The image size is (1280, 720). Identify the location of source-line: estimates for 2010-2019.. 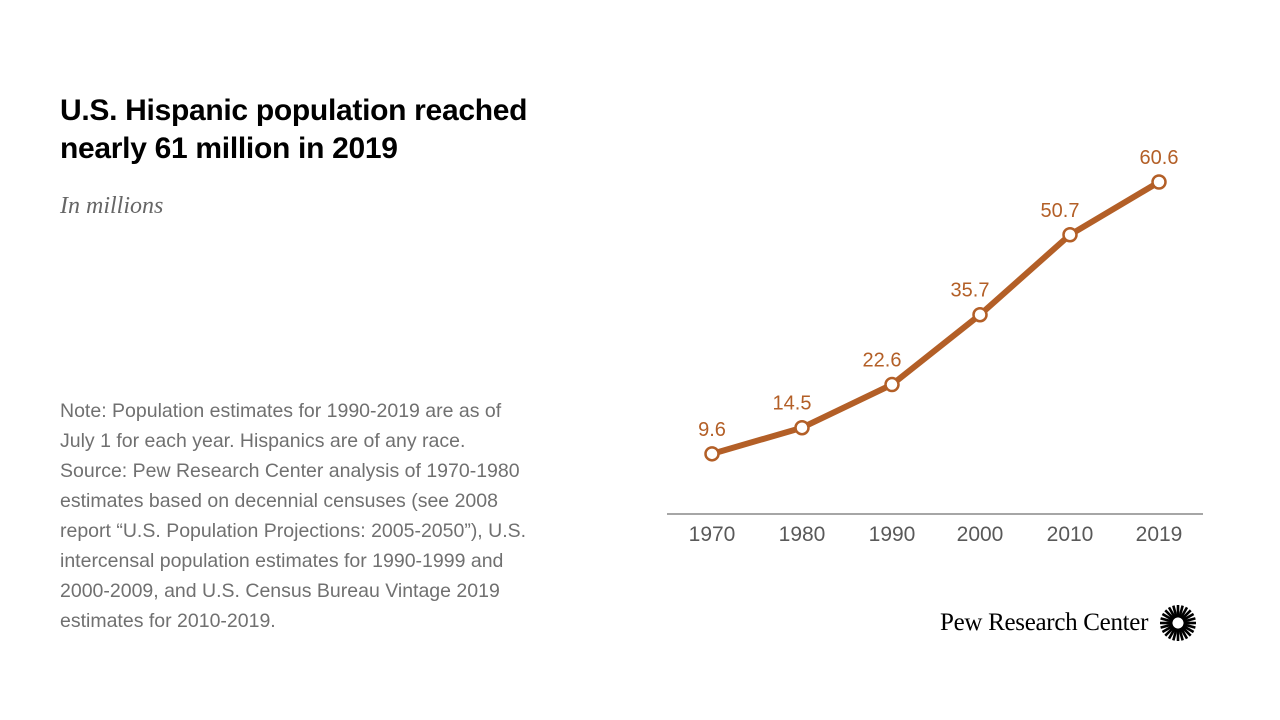
(168, 621).